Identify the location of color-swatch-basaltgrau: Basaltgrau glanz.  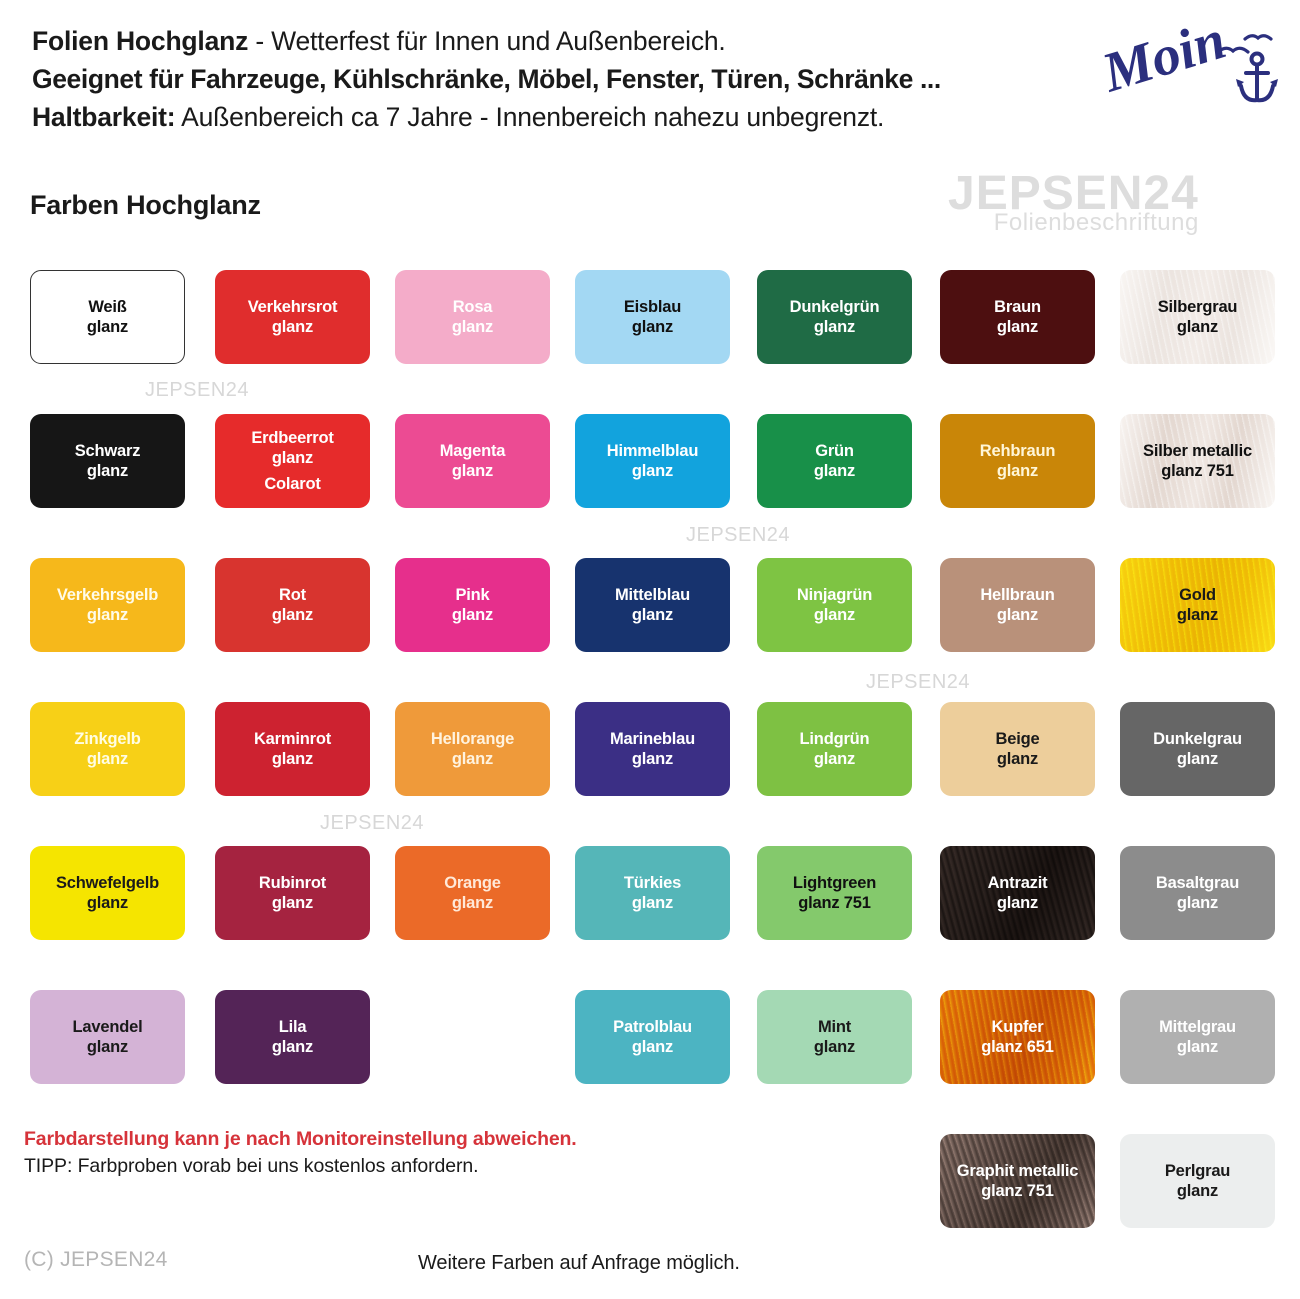
(1197, 893).